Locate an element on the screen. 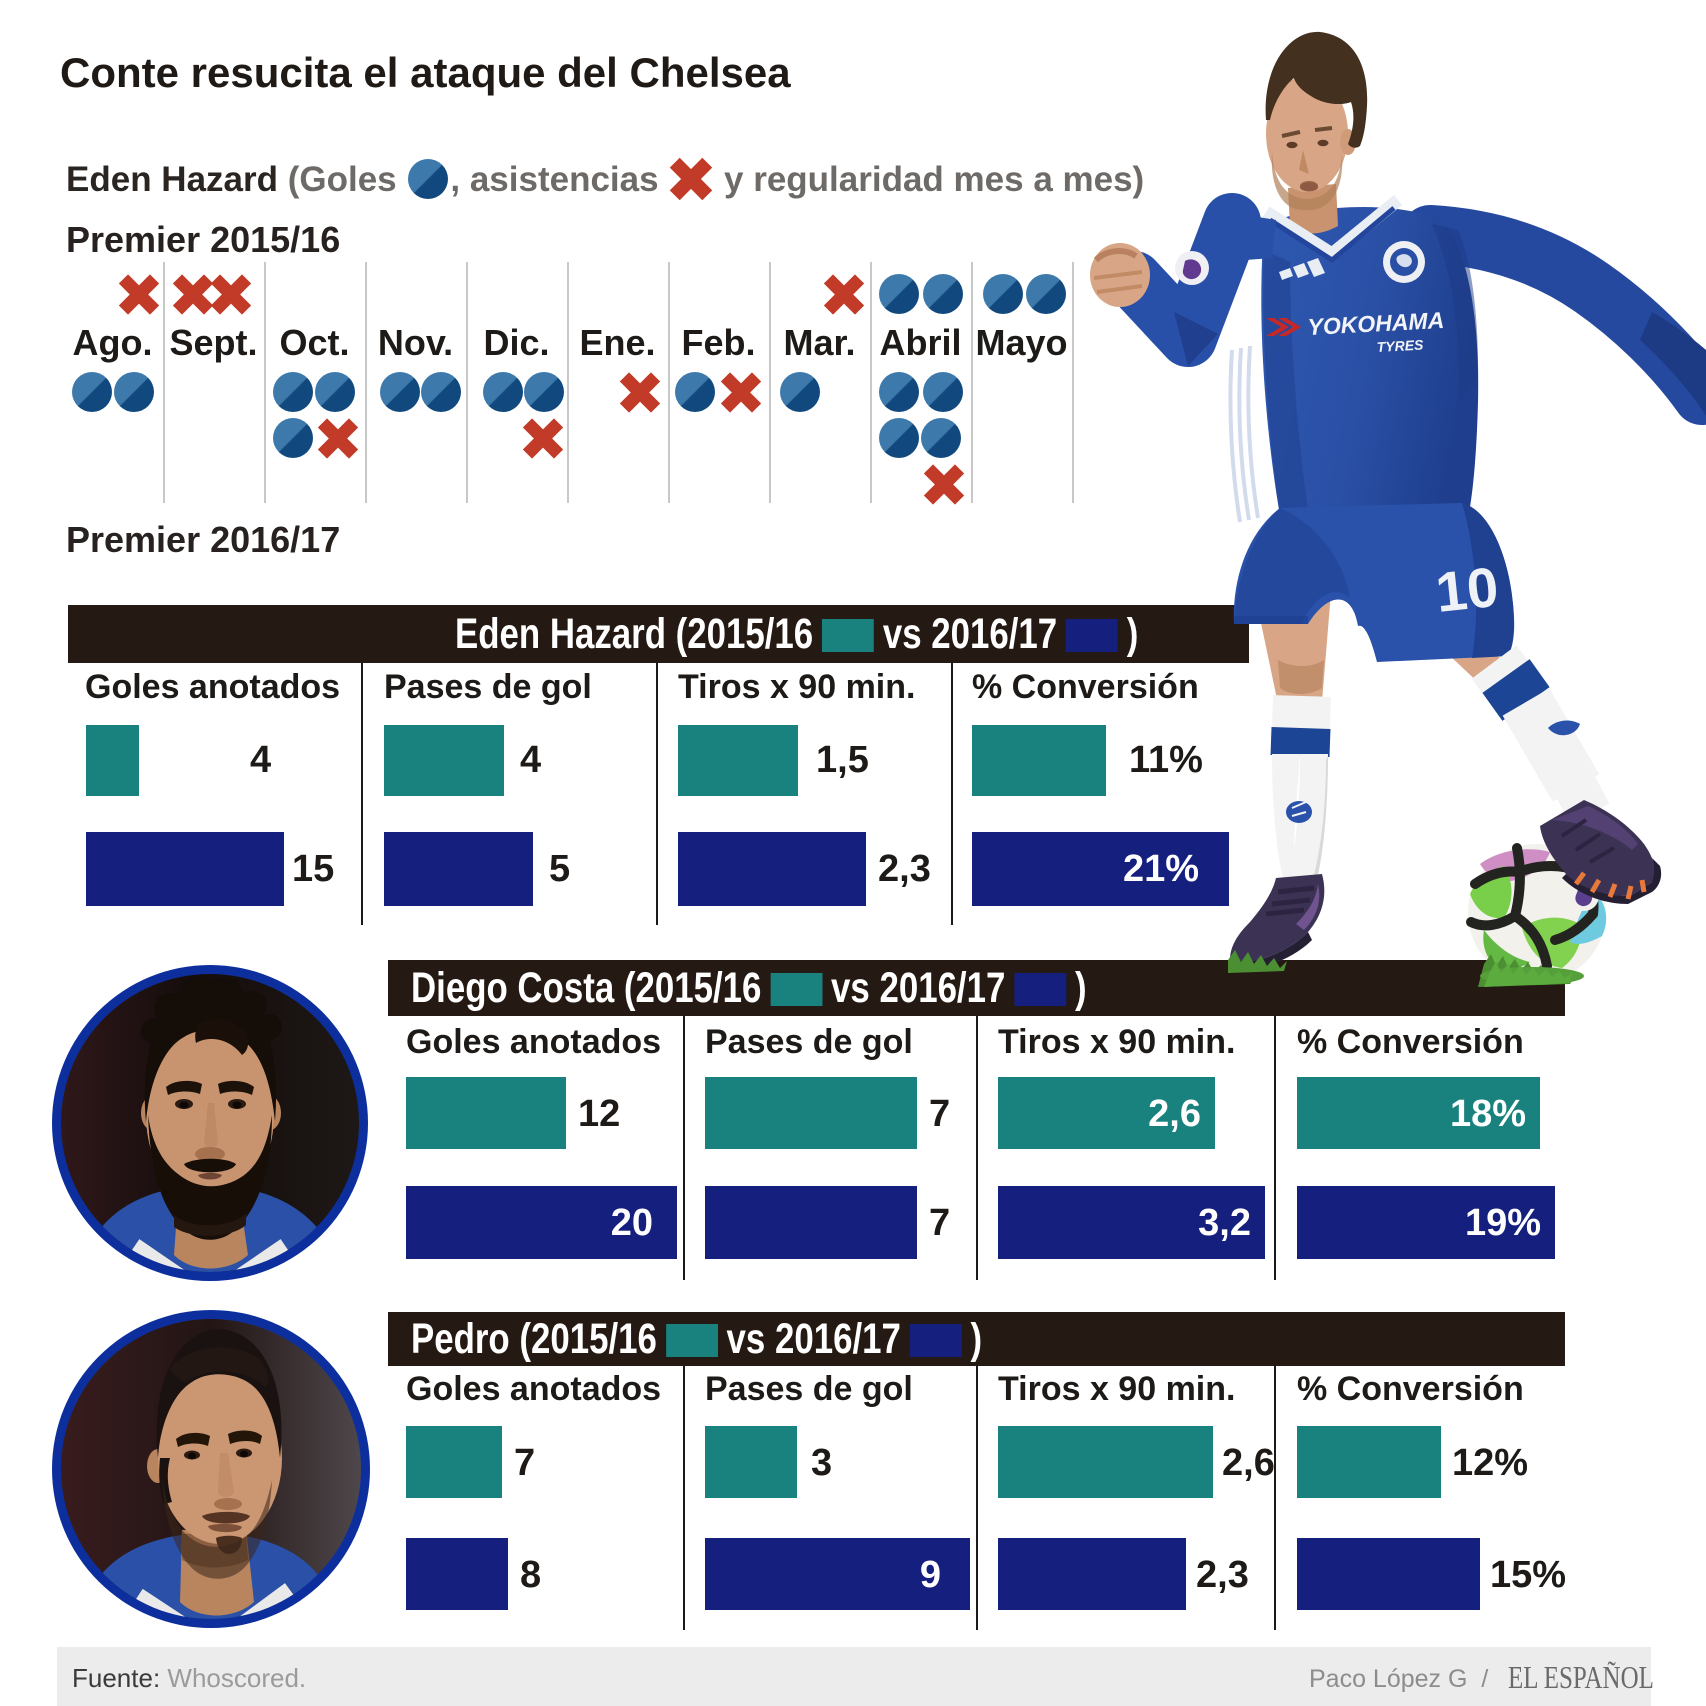 The height and width of the screenshot is (1706, 1706). svg-text: 10 is located at coordinates (1467, 589).